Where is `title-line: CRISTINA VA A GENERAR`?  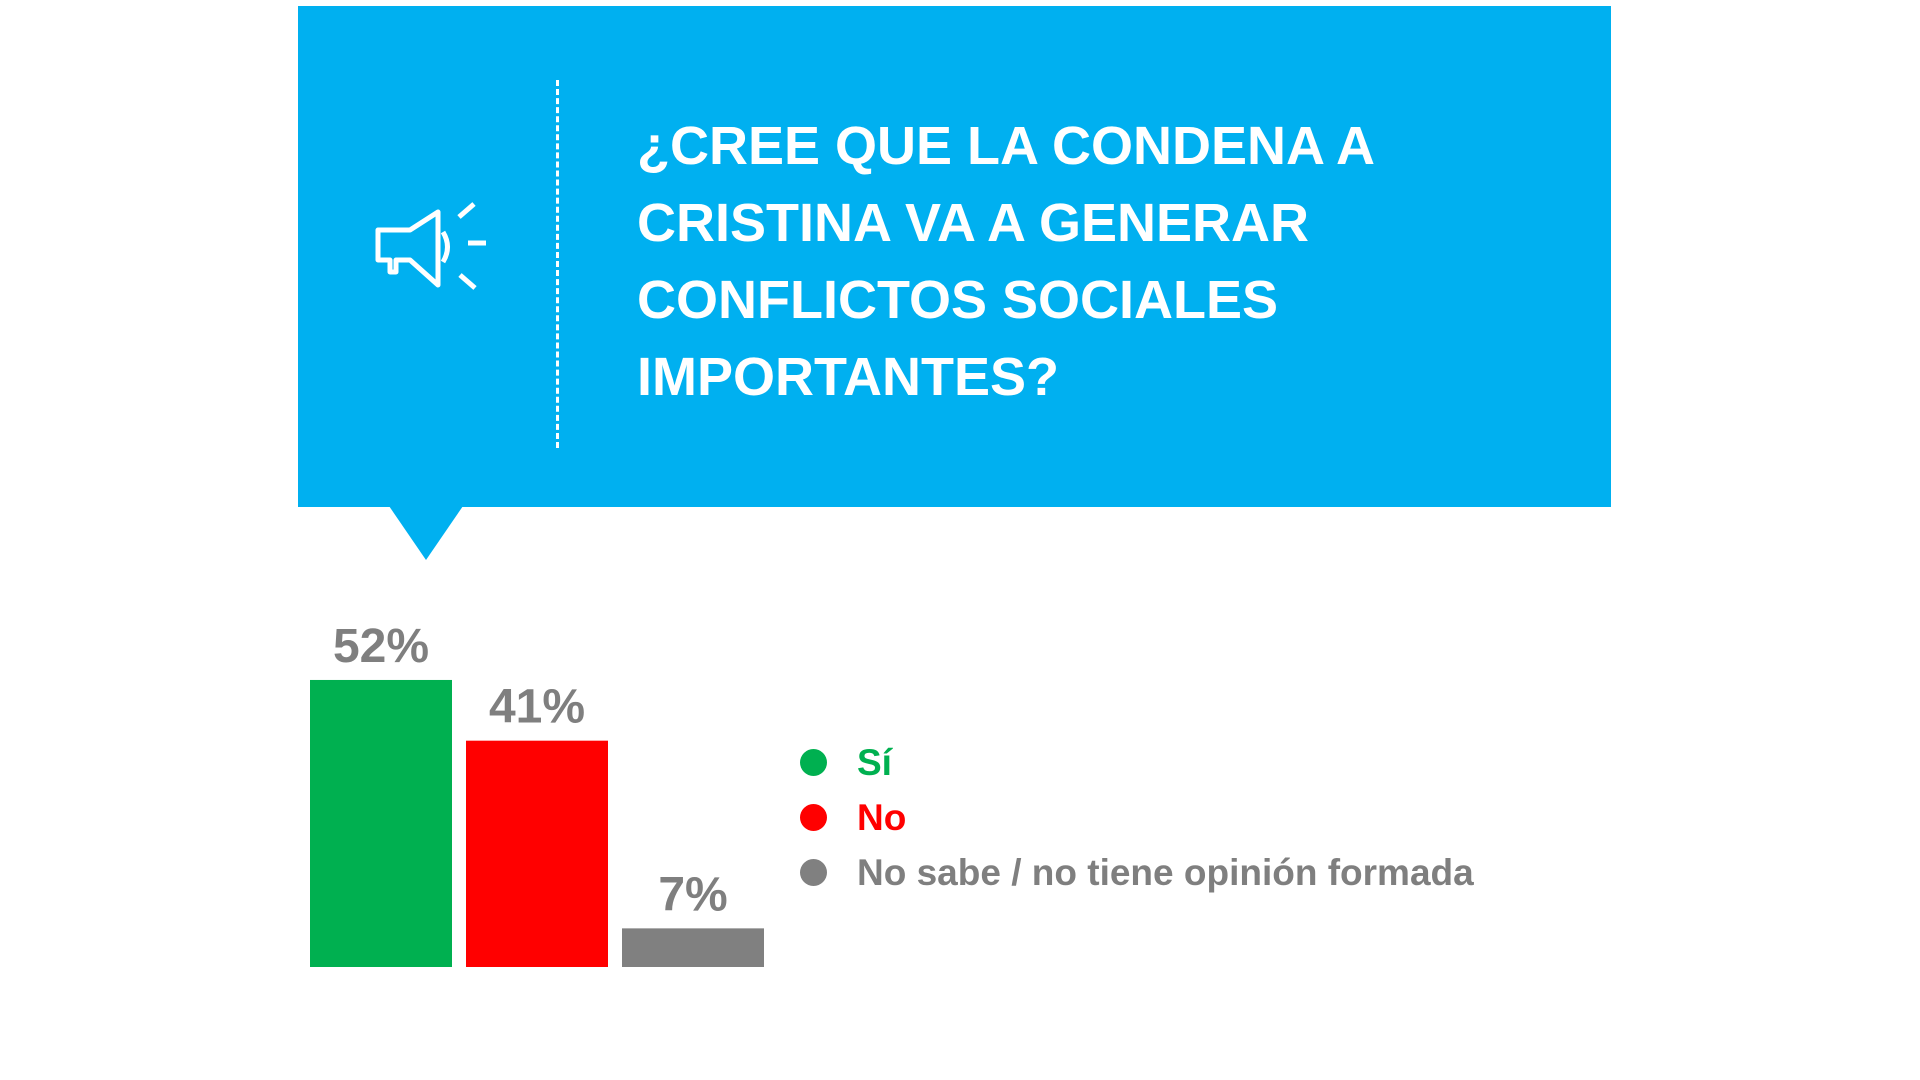
title-line: CRISTINA VA A GENERAR is located at coordinates (973, 223).